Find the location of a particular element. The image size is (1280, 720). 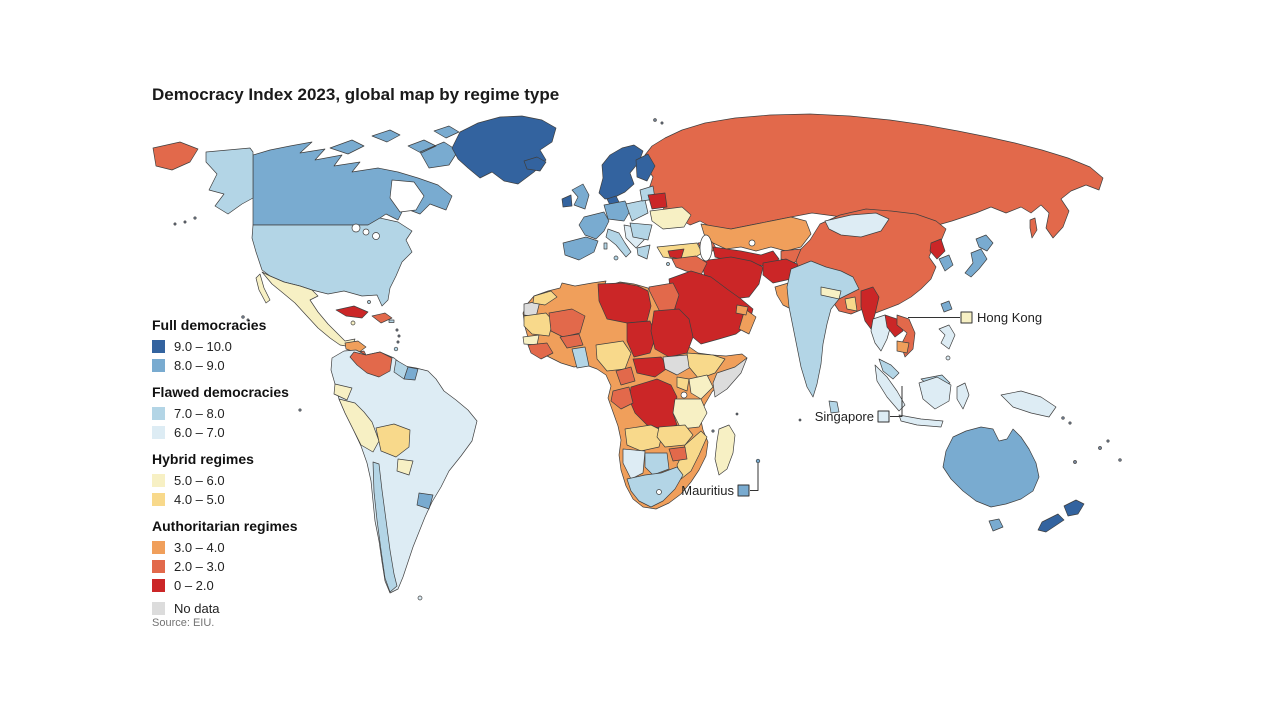

singapore-leader-line is located at coordinates (896, 401).